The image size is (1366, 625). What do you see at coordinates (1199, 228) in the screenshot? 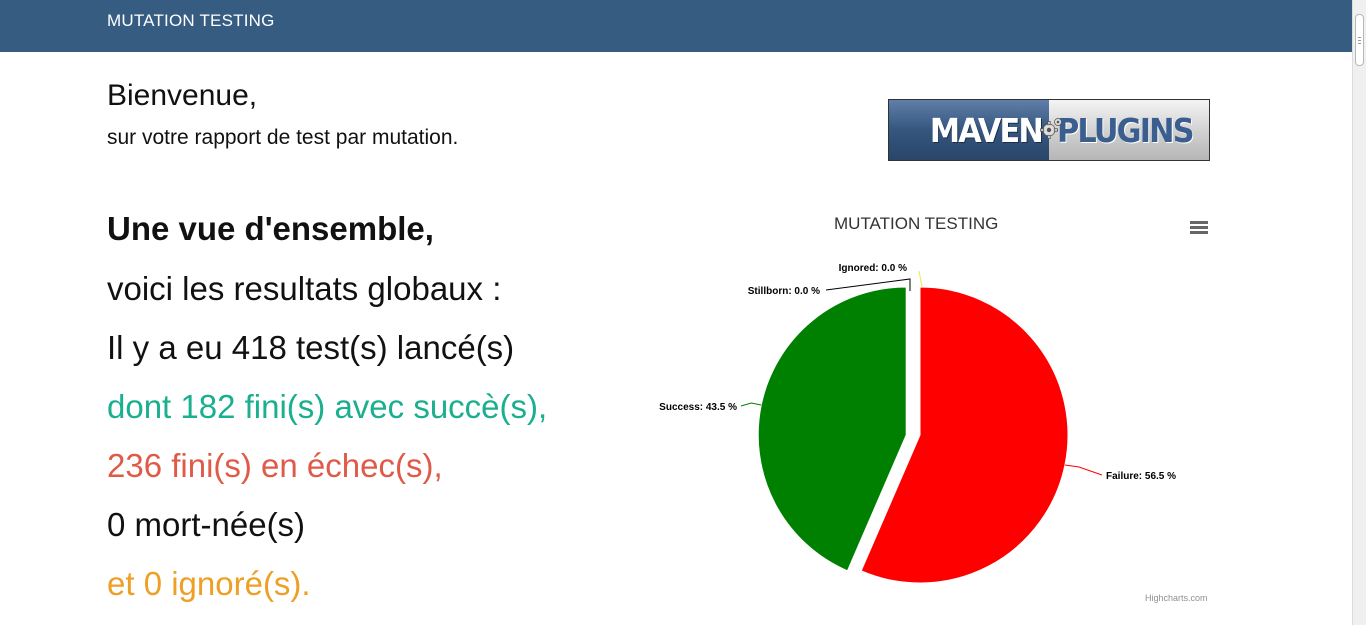
I see `hamburger-menu-icon` at bounding box center [1199, 228].